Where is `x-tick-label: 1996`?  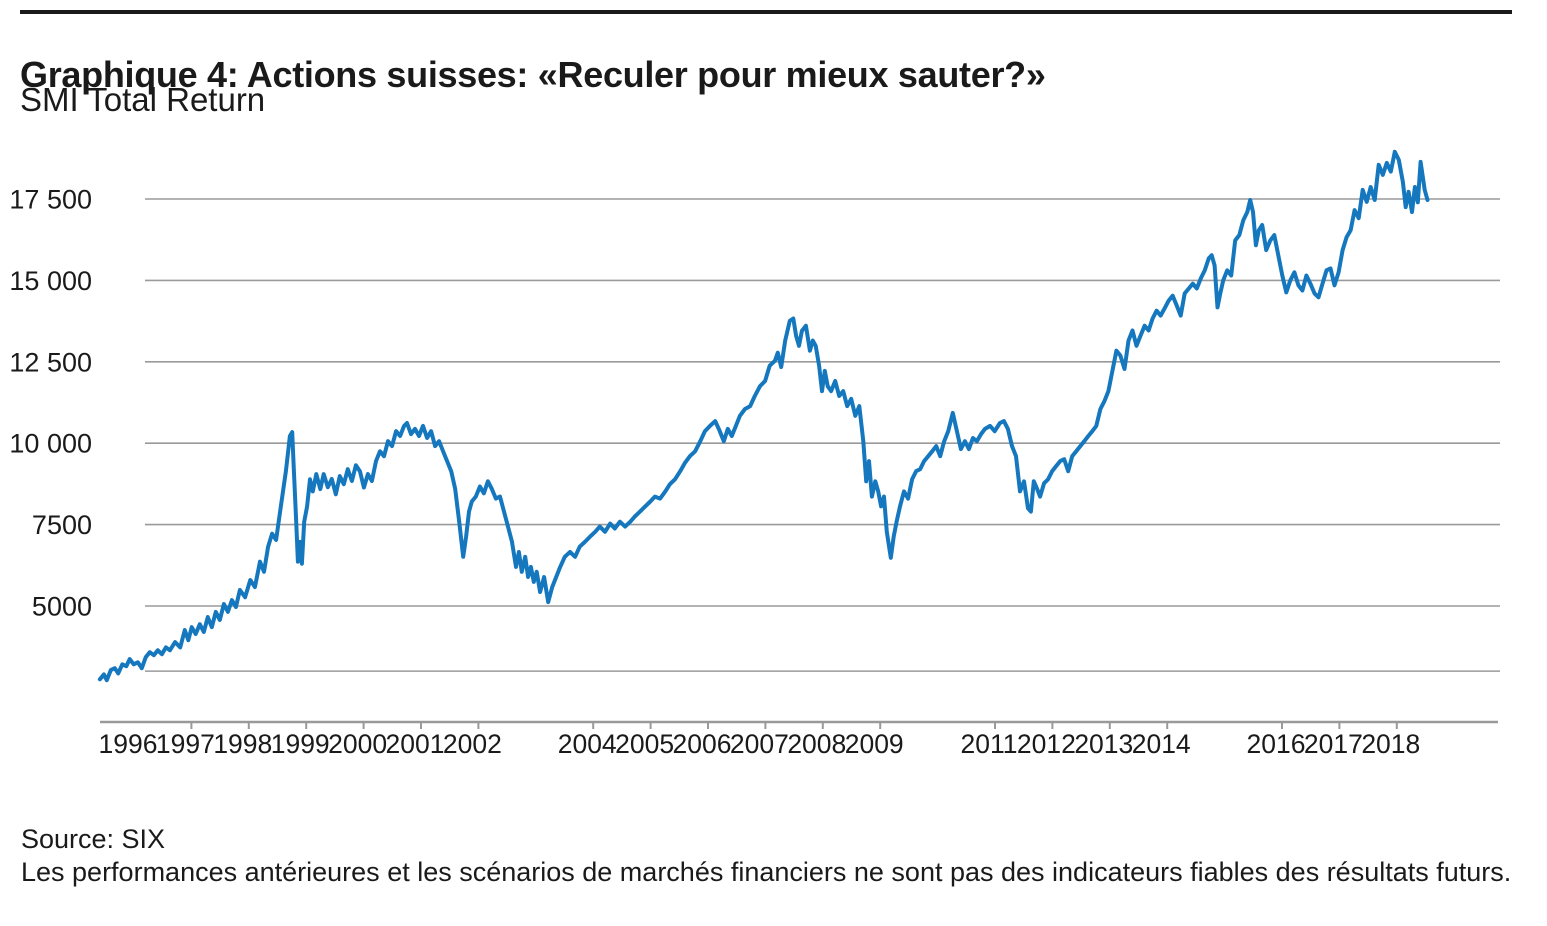
x-tick-label: 1996 is located at coordinates (128, 744).